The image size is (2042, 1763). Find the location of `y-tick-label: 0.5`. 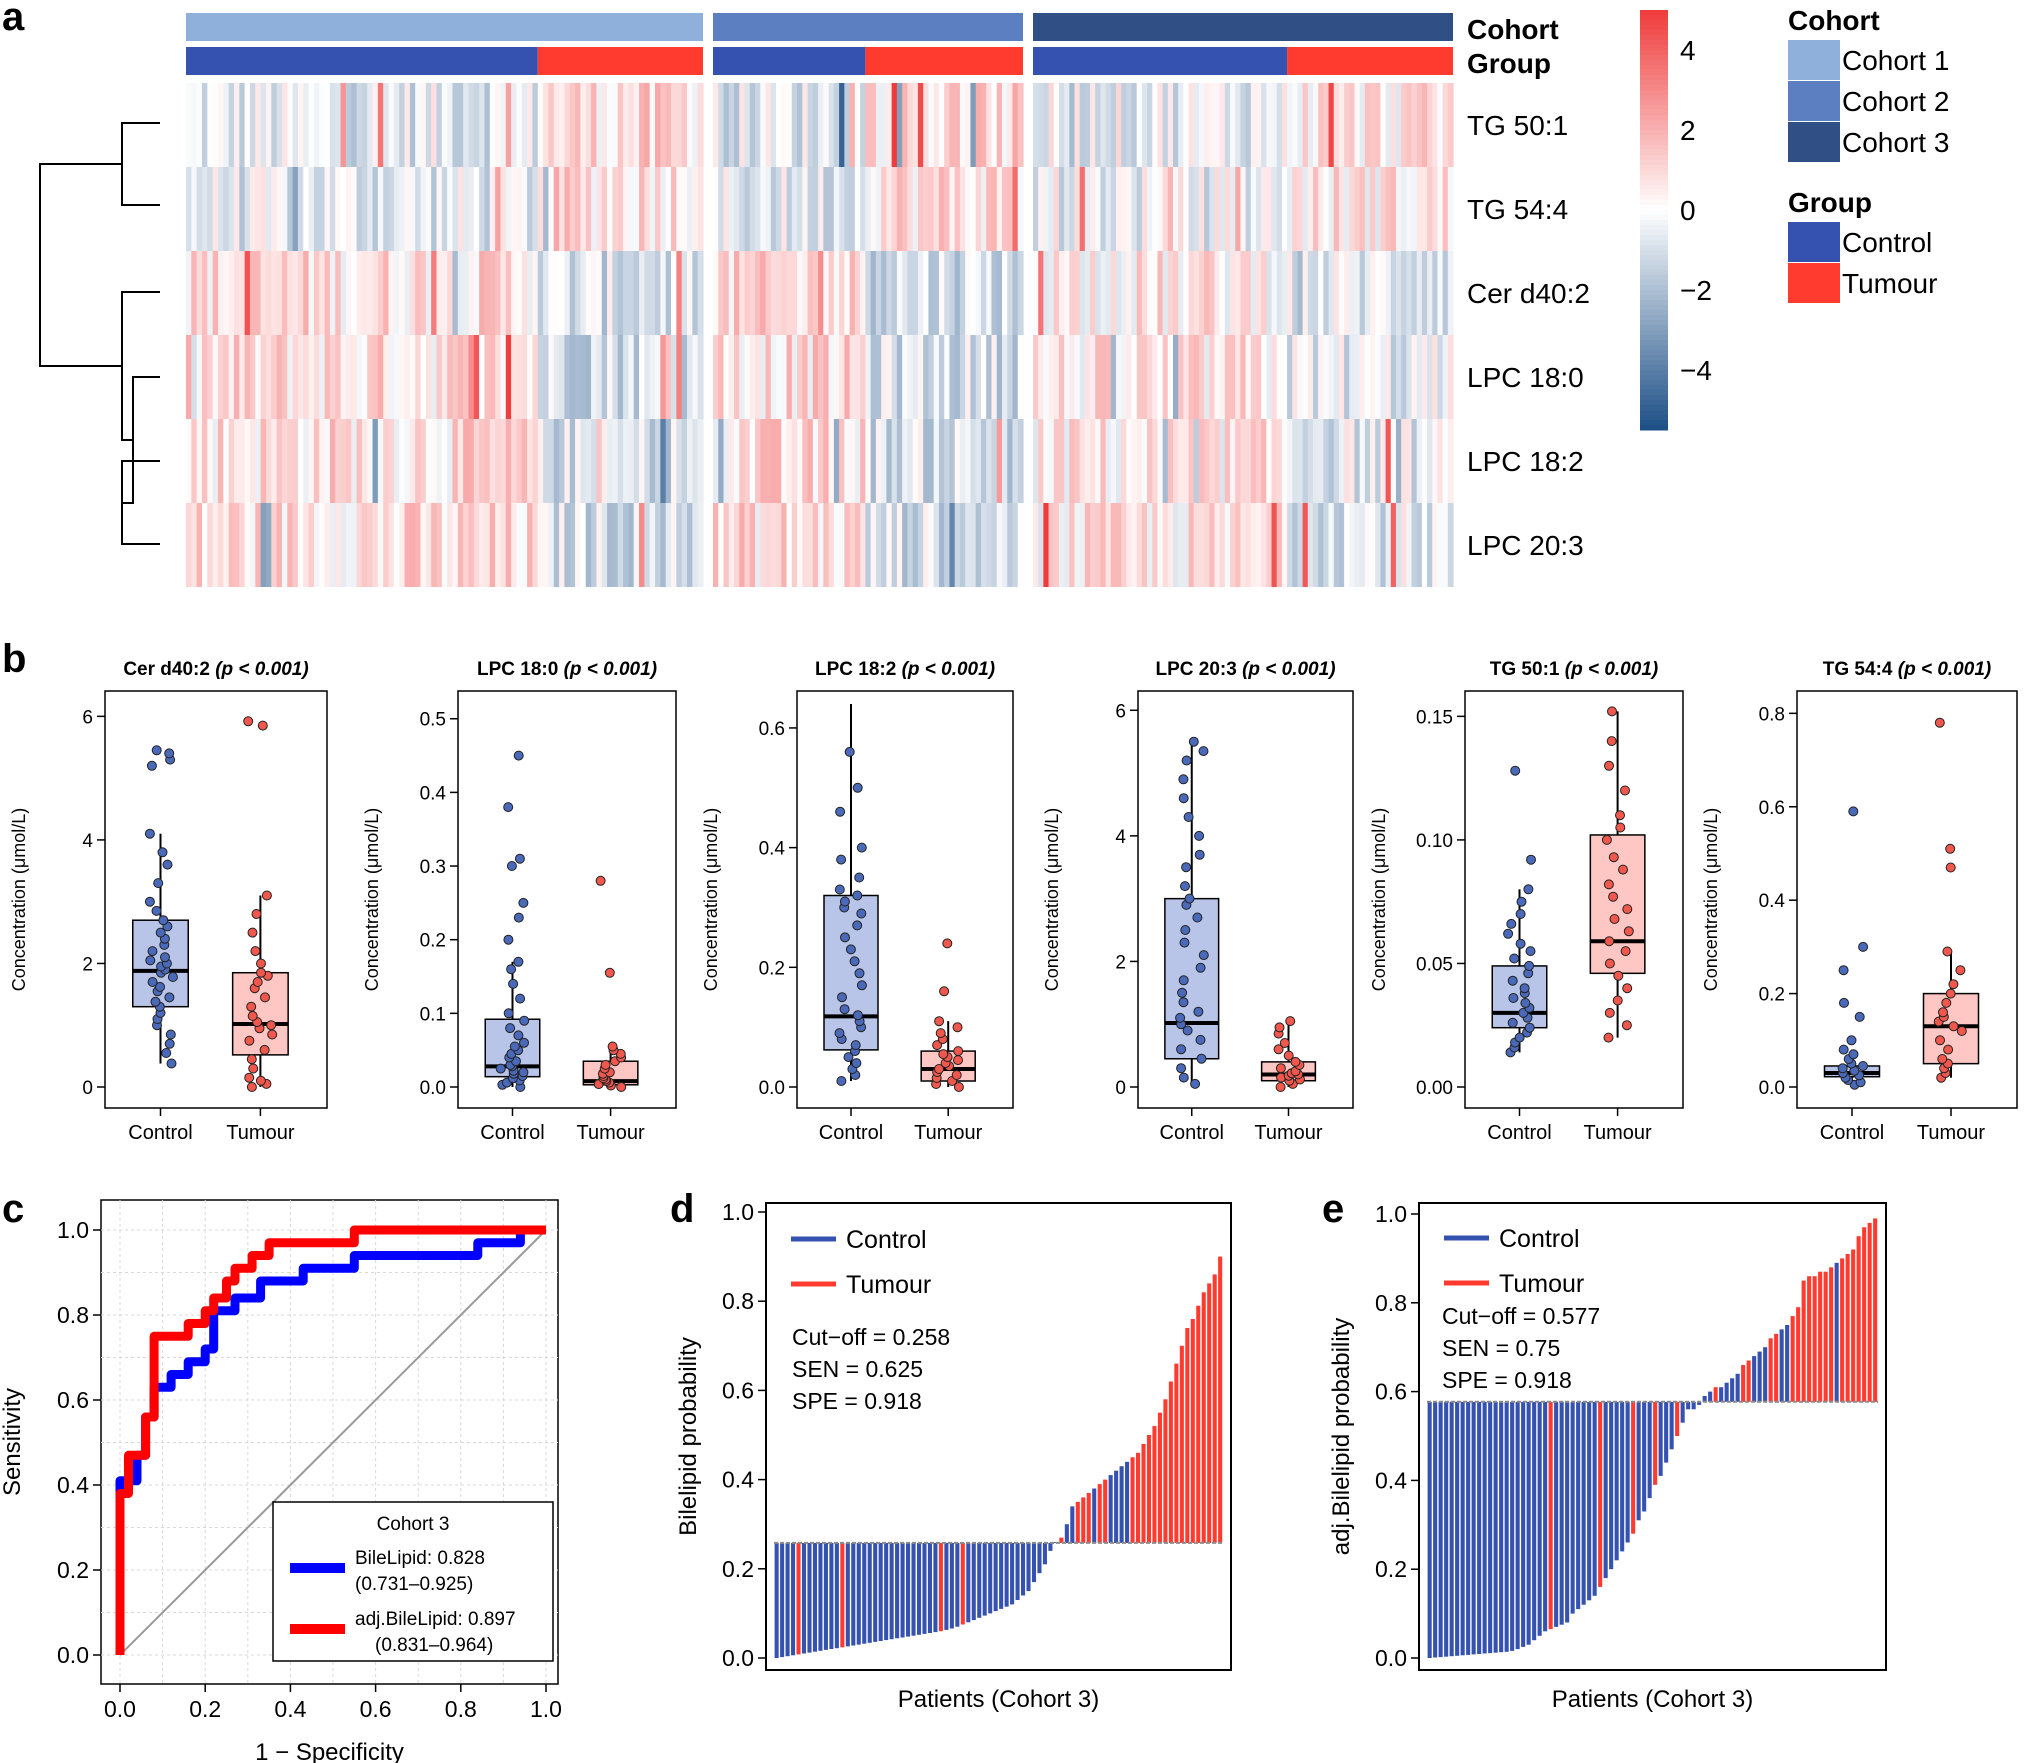

y-tick-label: 0.5 is located at coordinates (433, 720).